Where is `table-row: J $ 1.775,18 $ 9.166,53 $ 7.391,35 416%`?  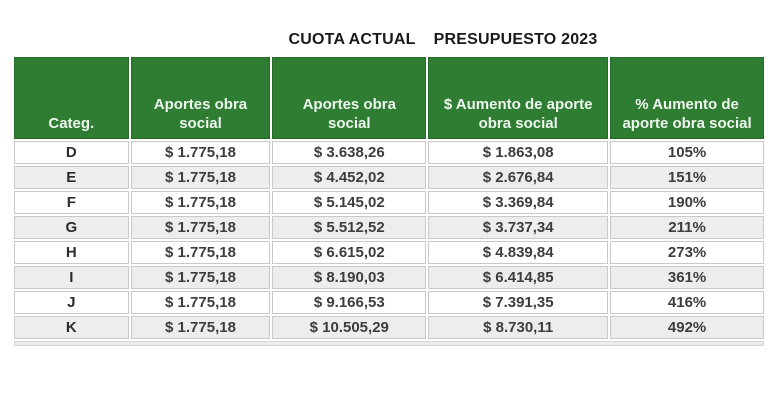
table-row: J $ 1.775,18 $ 9.166,53 $ 7.391,35 416% is located at coordinates (389, 302).